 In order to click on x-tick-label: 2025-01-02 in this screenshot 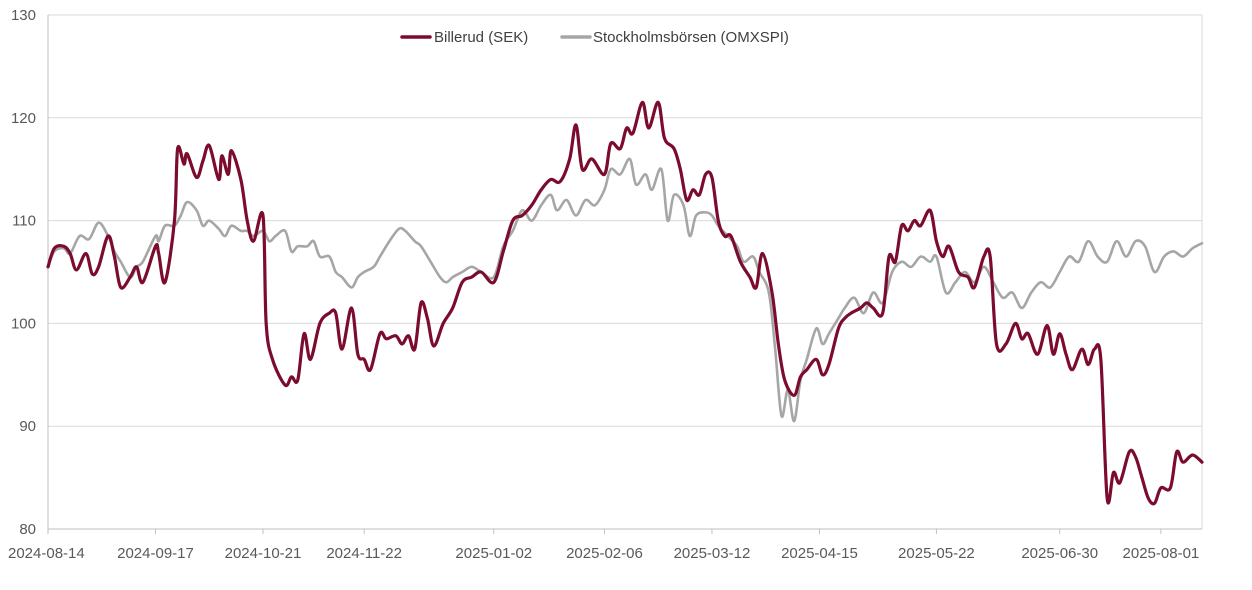, I will do `click(493, 553)`.